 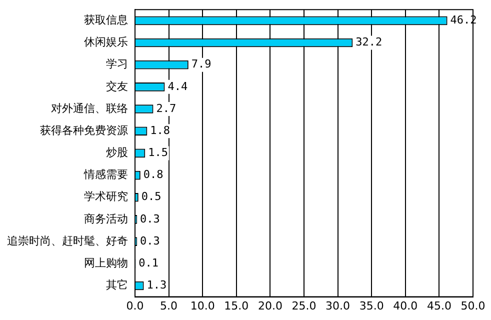 I want to click on x-tick-label: 50.0, so click(x=473, y=305).